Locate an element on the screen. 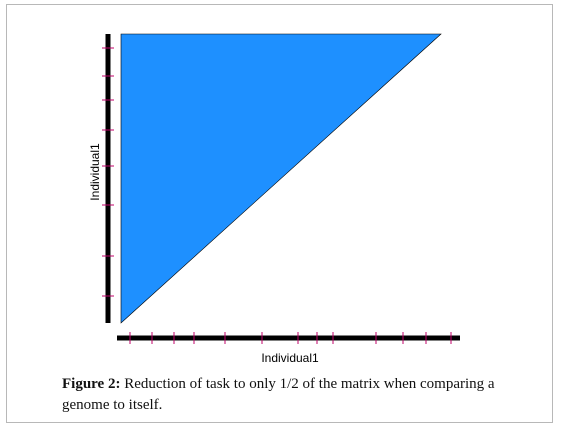 The image size is (568, 435). x-axis-ticks is located at coordinates (290, 338).